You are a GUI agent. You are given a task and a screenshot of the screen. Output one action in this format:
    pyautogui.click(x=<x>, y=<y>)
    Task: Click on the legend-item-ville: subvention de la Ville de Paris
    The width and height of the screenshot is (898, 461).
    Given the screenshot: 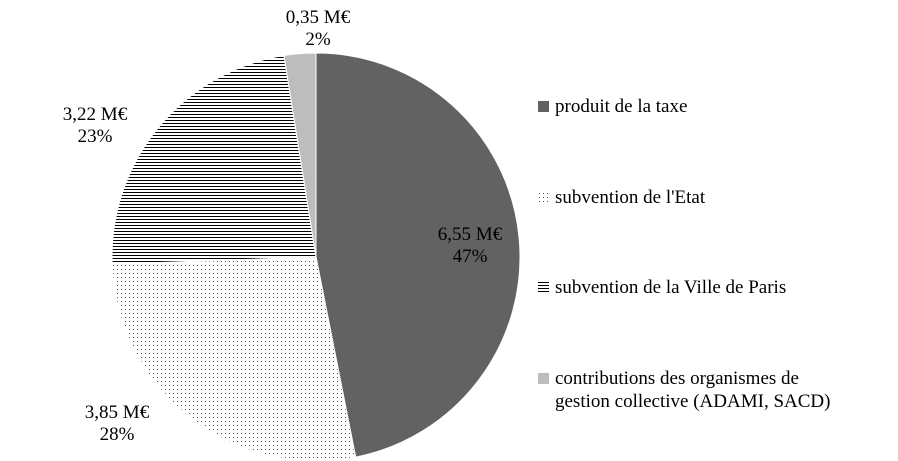 What is the action you would take?
    pyautogui.click(x=662, y=287)
    